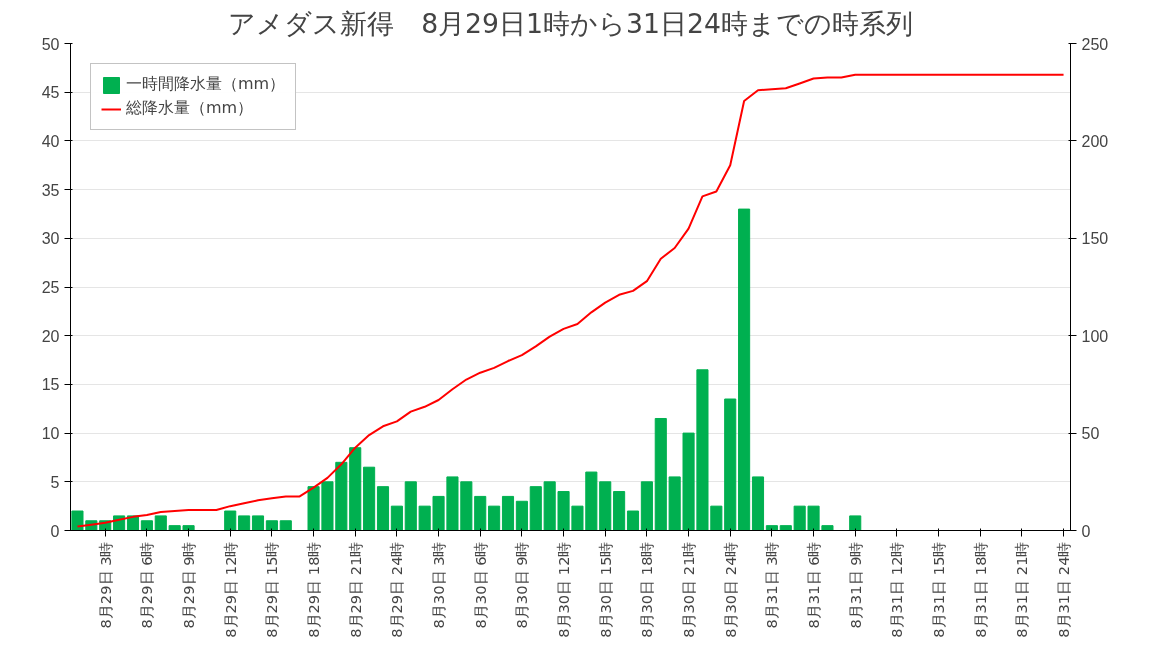 The image size is (1152, 648). Describe the element at coordinates (689, 589) in the screenshot. I see `x-tick-label: 8月30日 21時` at that location.